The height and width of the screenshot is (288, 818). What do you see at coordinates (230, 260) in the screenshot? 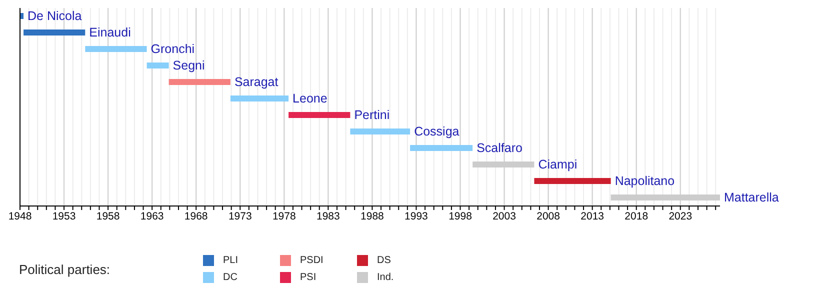
I see `legend-label: PLI` at bounding box center [230, 260].